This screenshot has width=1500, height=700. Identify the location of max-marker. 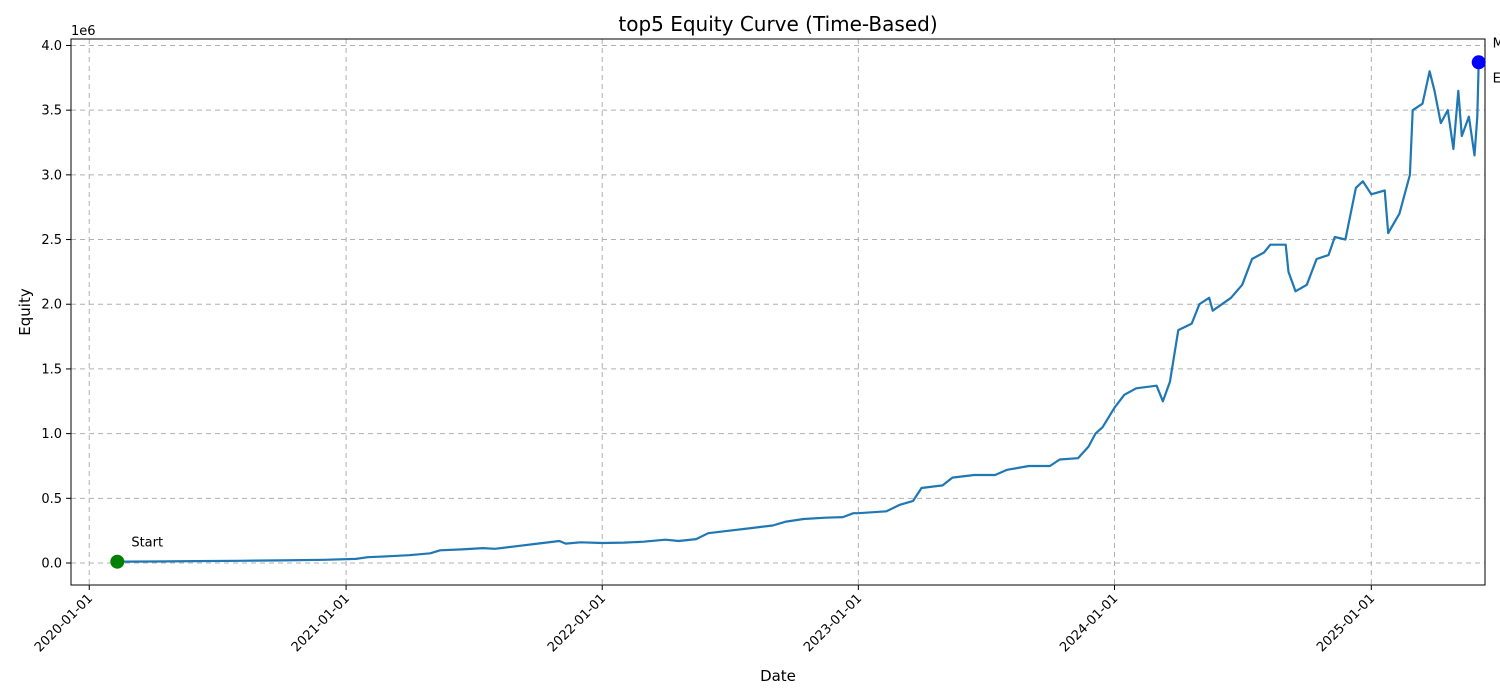
(1478, 62).